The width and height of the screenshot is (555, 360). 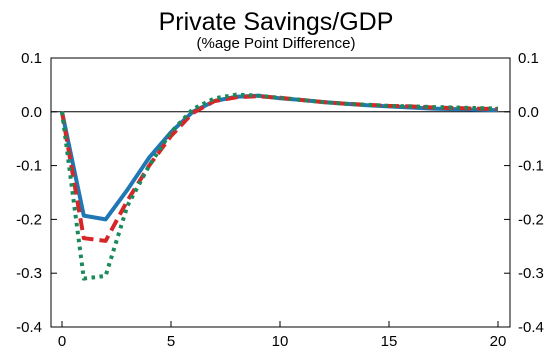 I want to click on y-tick-label-left: 0.0, so click(x=31, y=112).